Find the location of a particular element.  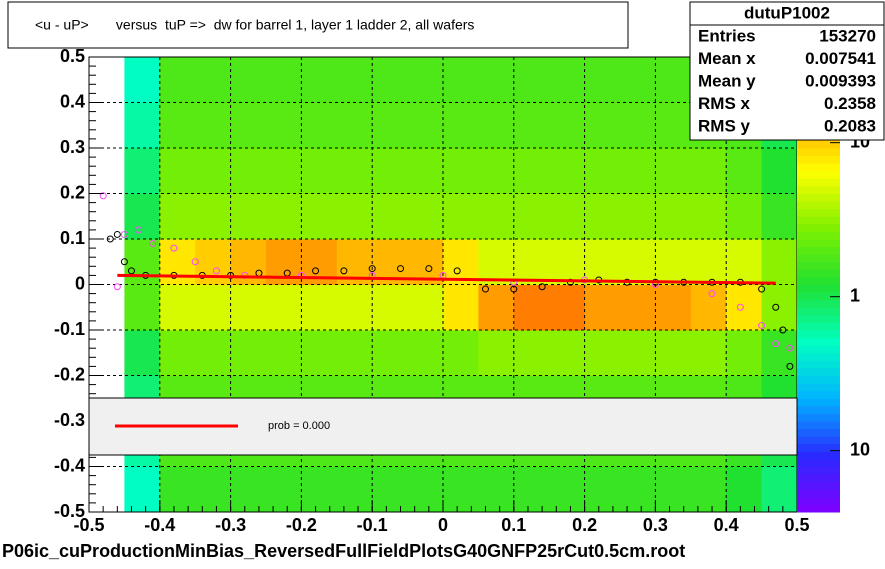

stats-value: 0.2358 is located at coordinates (850, 103).